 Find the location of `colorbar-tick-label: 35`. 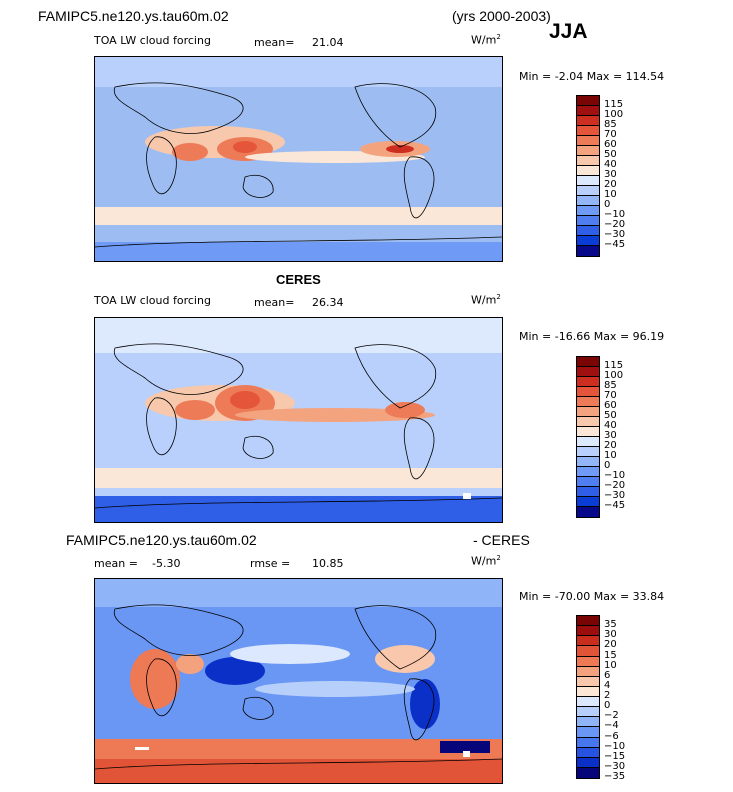

colorbar-tick-label: 35 is located at coordinates (610, 625).